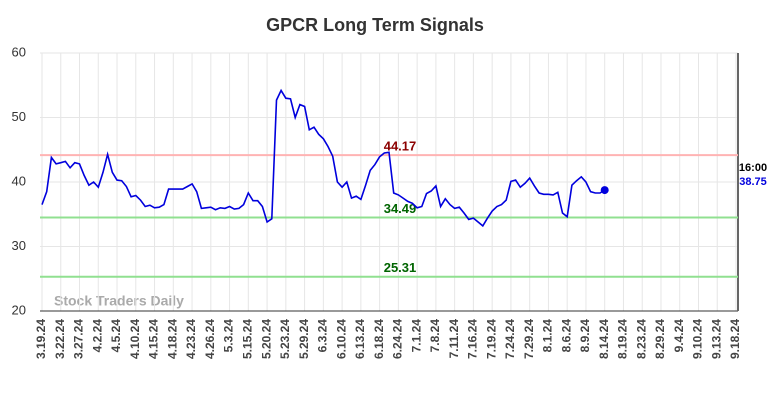 The height and width of the screenshot is (403, 784). I want to click on x-tick-label: 6.18.24, so click(379, 339).